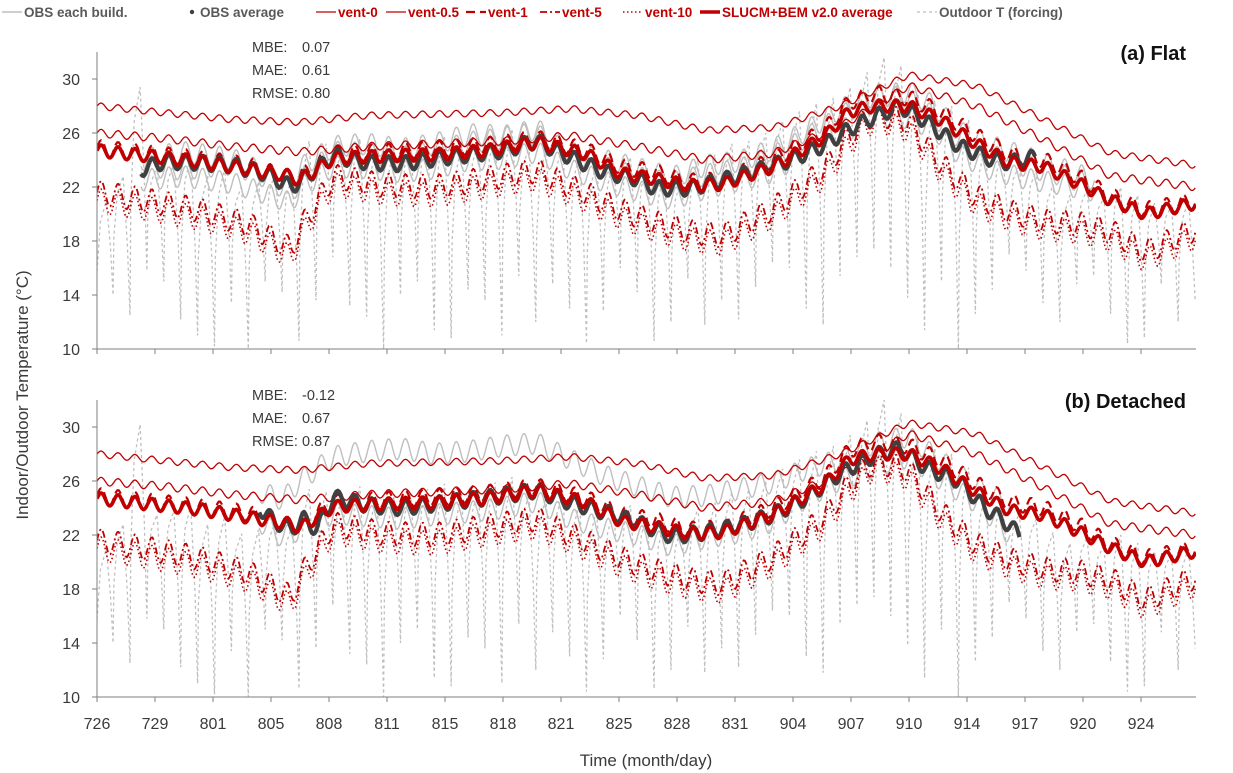  I want to click on y-axis-label: Indoor/Outdoor Temperature (°C), so click(22, 394).